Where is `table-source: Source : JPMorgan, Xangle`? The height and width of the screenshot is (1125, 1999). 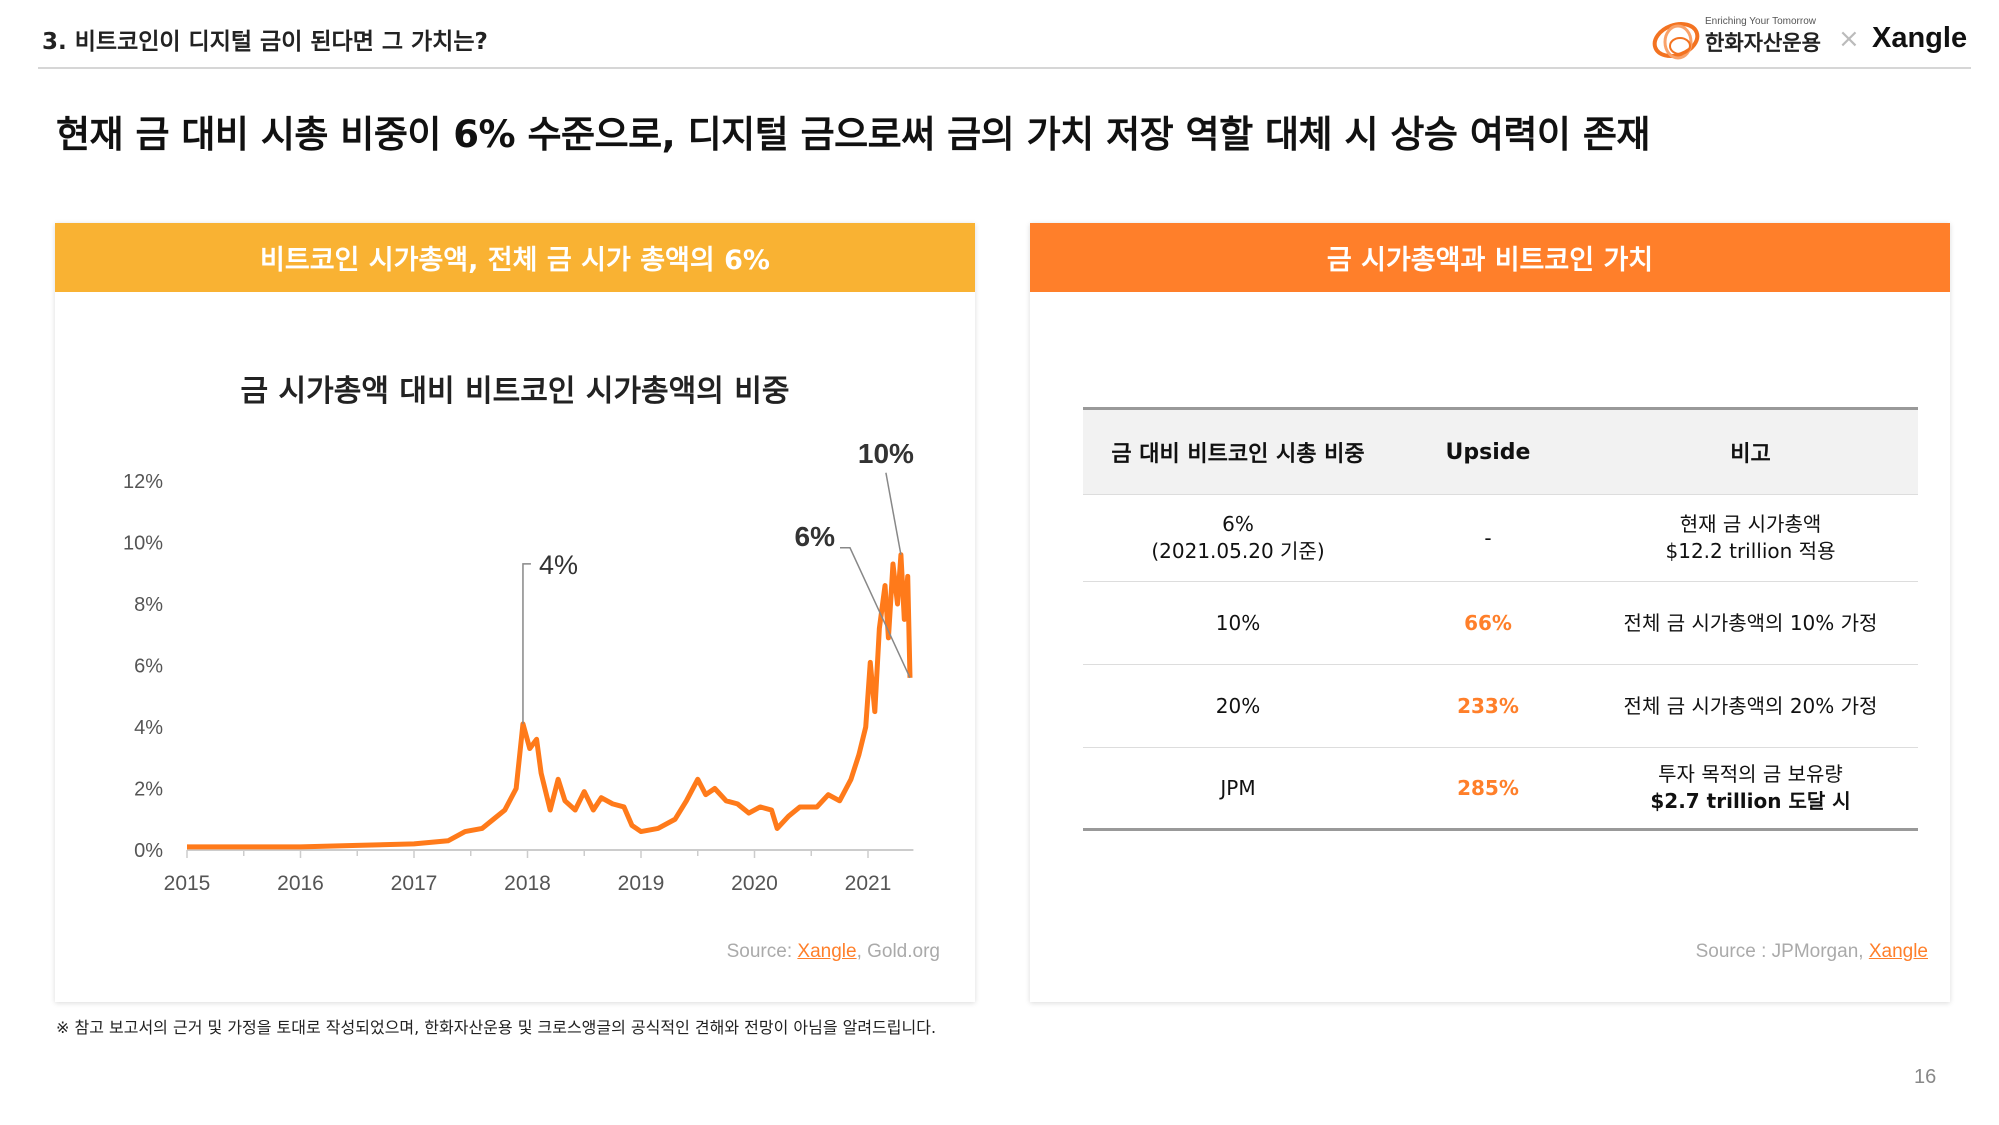 table-source: Source : JPMorgan, Xangle is located at coordinates (1812, 952).